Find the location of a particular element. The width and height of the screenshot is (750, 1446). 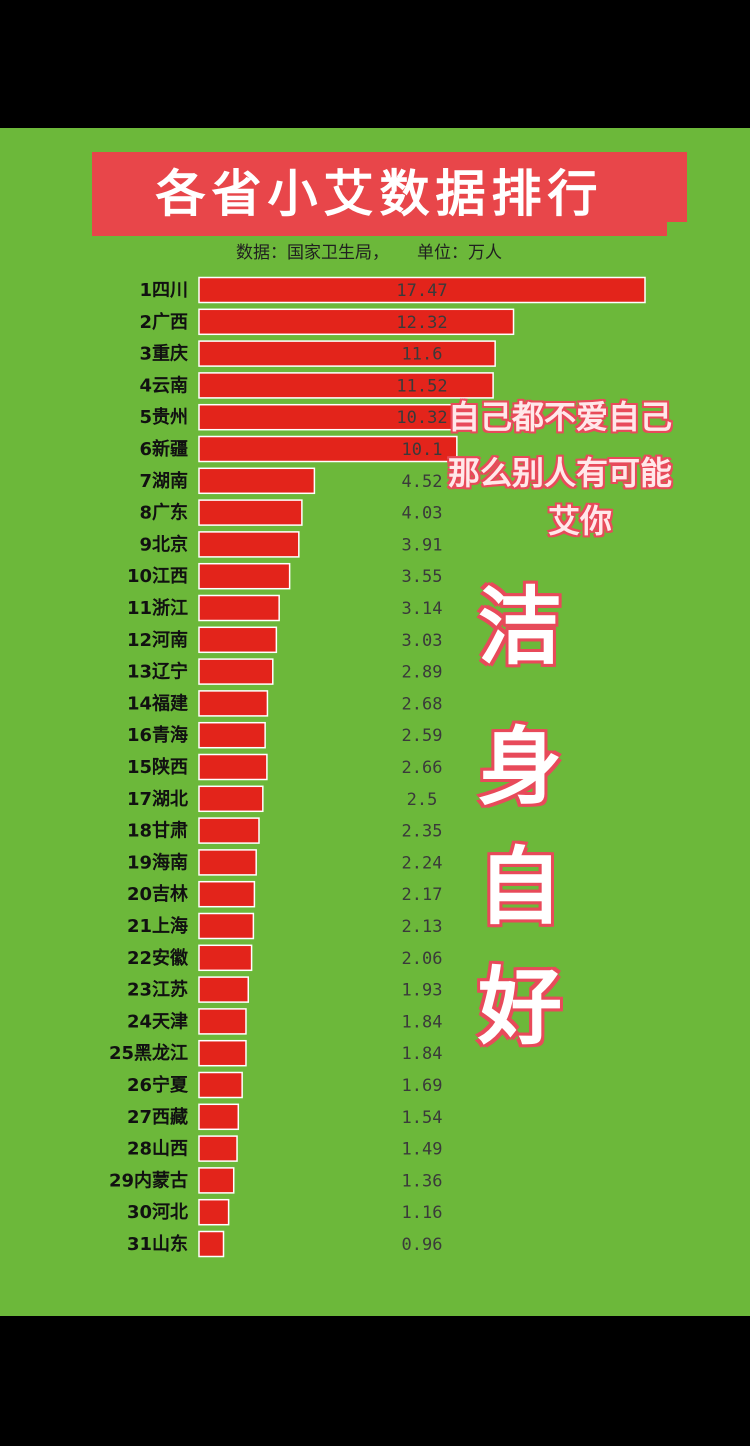

category-label: 24天津 is located at coordinates (157, 1021).